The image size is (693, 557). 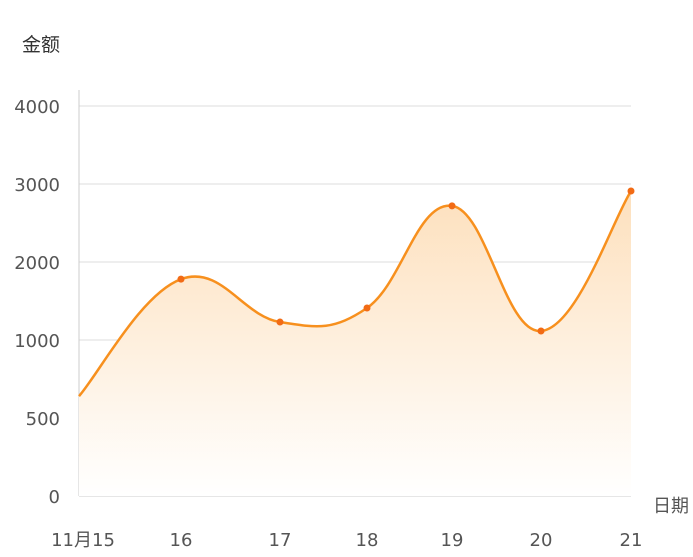 What do you see at coordinates (37, 107) in the screenshot?
I see `y-tick-label: 4000` at bounding box center [37, 107].